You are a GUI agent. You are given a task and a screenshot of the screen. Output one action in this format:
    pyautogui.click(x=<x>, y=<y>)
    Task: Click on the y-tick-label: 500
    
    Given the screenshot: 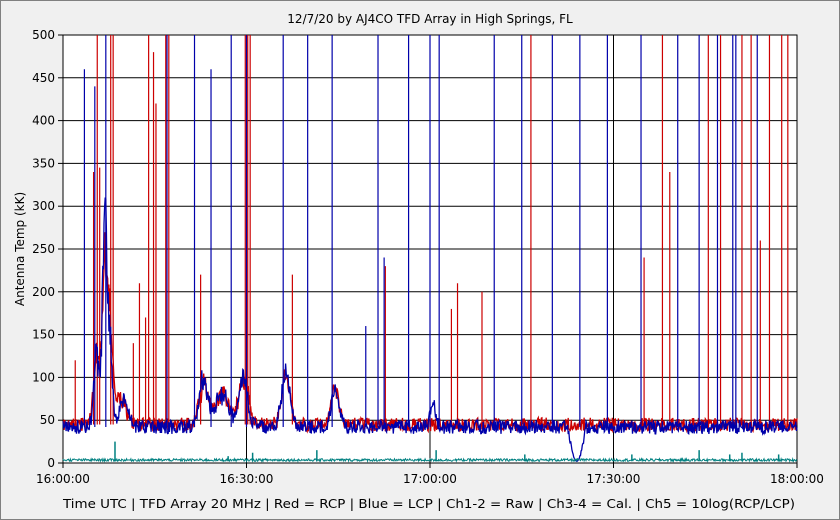 What is the action you would take?
    pyautogui.click(x=43, y=35)
    